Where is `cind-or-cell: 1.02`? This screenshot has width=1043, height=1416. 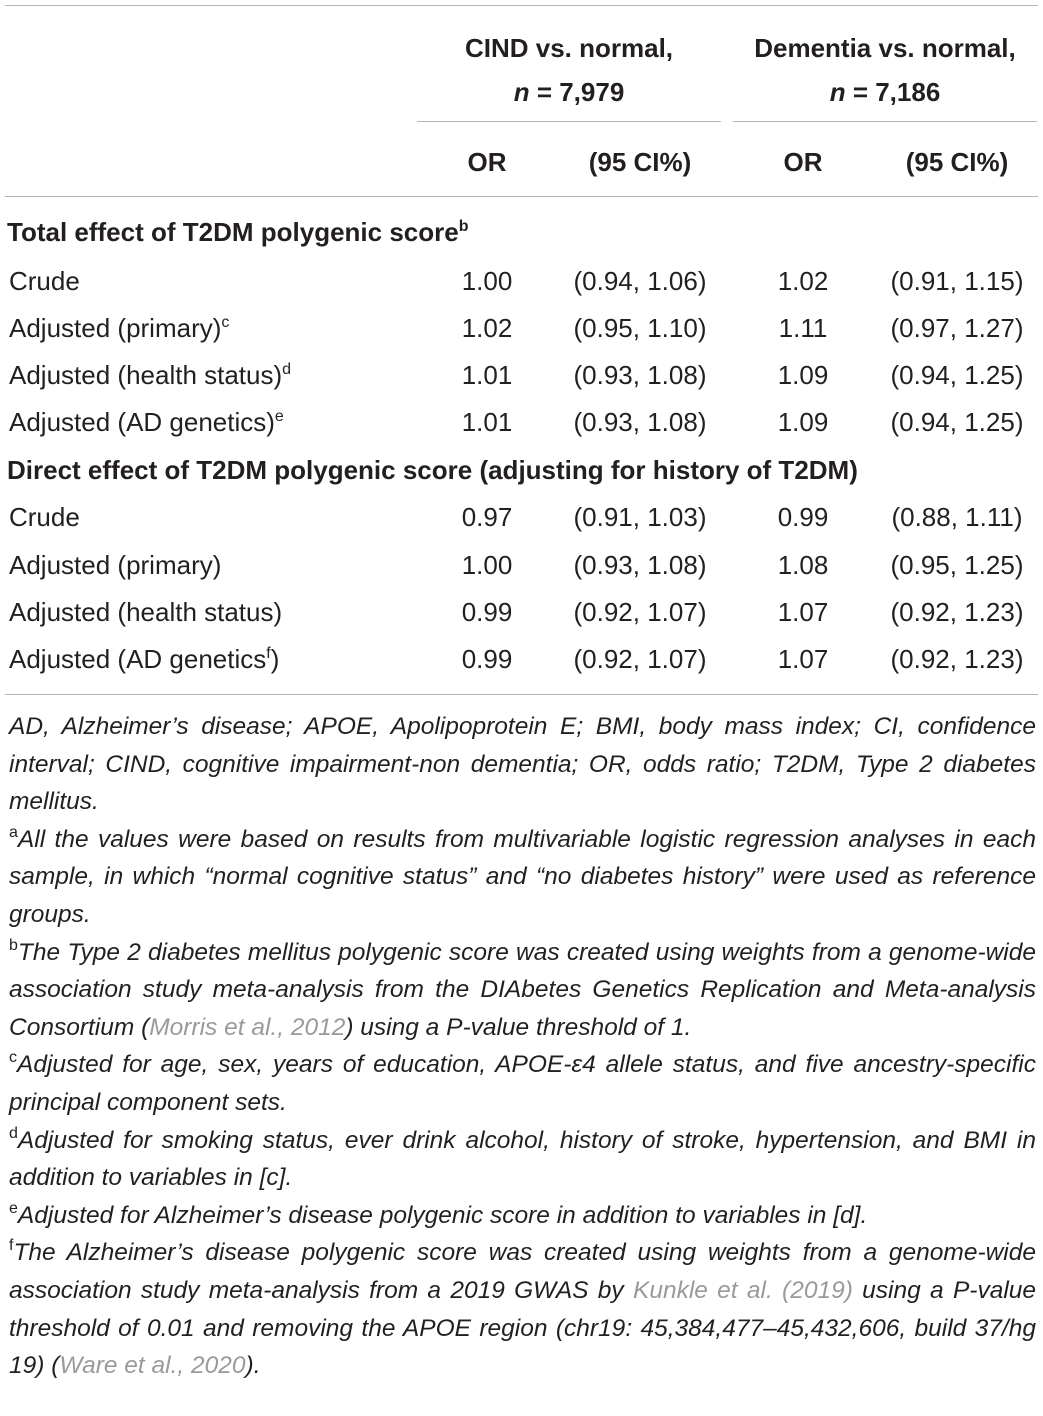 cind-or-cell: 1.02 is located at coordinates (487, 328).